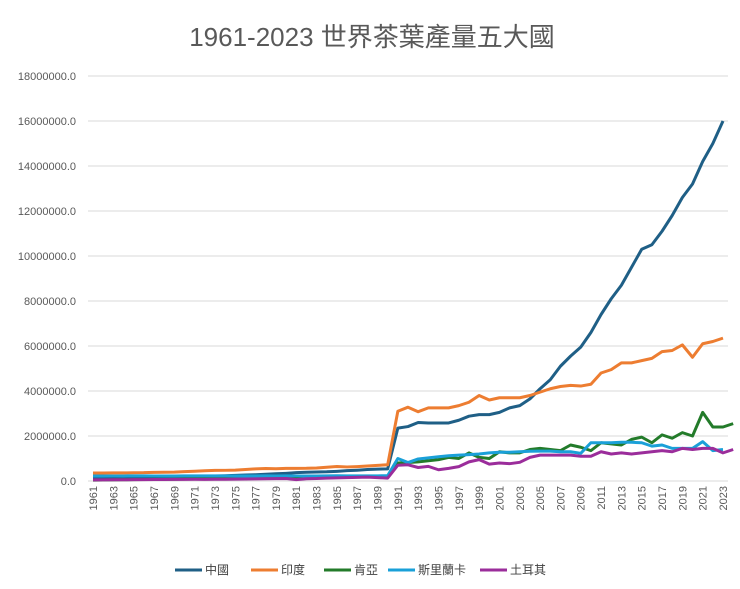 The image size is (740, 589). What do you see at coordinates (50, 392) in the screenshot?
I see `y-tick-label: 4000000.0` at bounding box center [50, 392].